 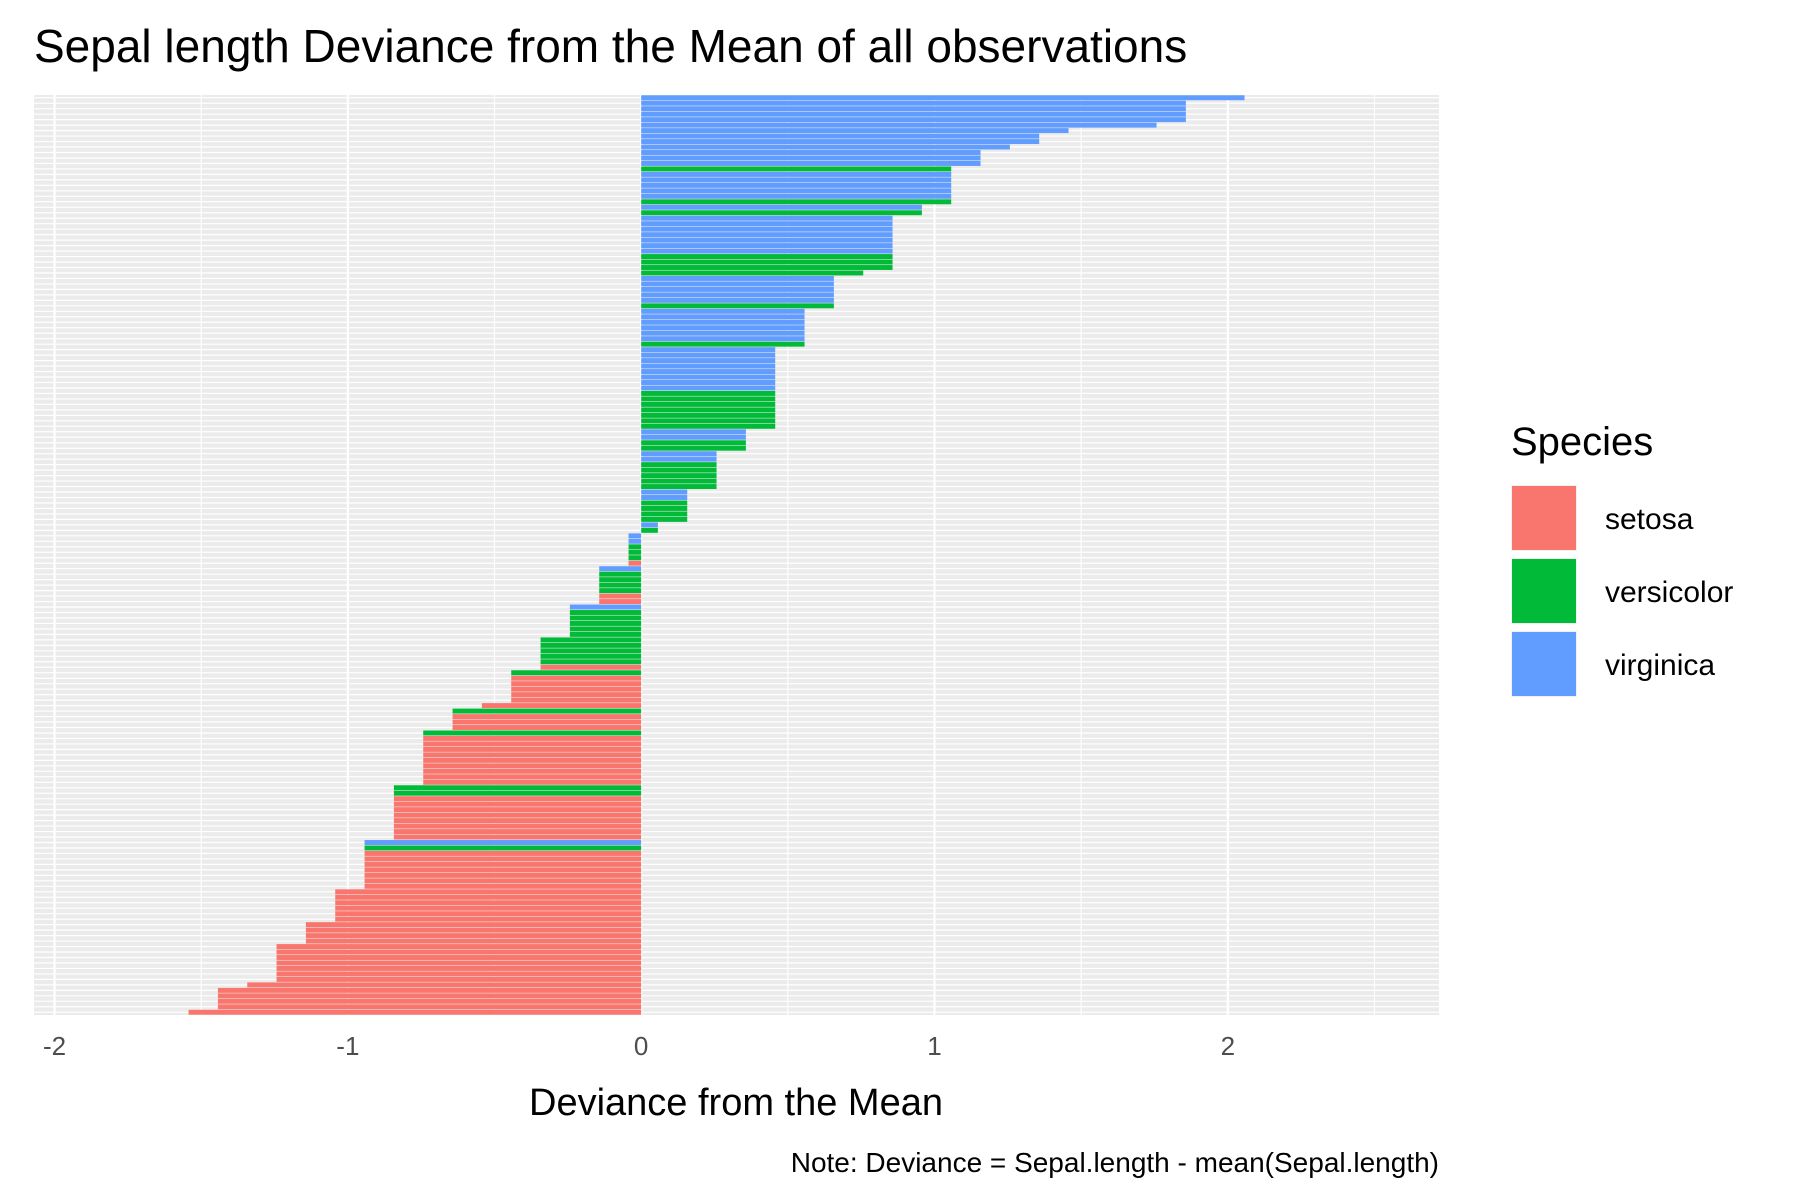 What do you see at coordinates (1544, 664) in the screenshot?
I see `legend-swatch-virginica` at bounding box center [1544, 664].